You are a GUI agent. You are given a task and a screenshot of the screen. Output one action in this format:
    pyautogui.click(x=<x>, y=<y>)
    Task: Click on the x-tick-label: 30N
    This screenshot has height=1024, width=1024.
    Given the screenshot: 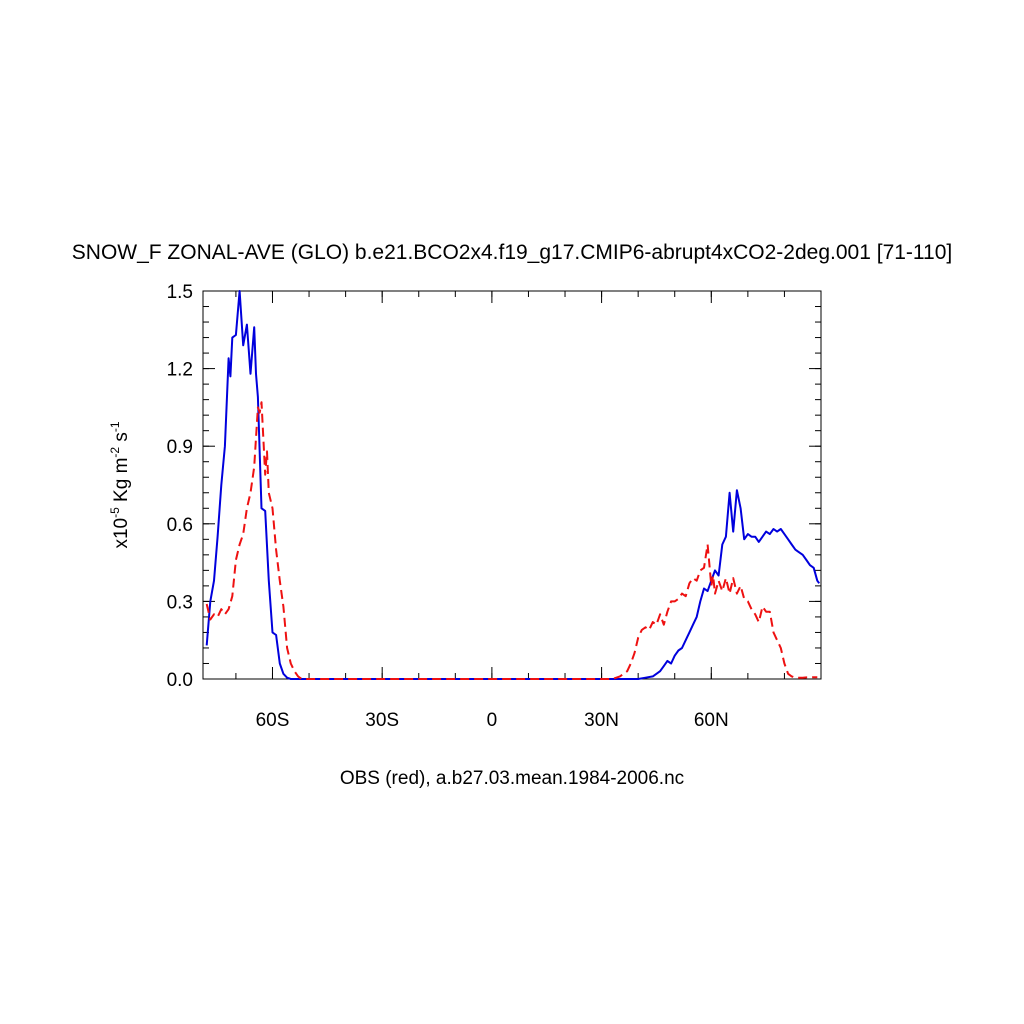 What is the action you would take?
    pyautogui.click(x=601, y=720)
    